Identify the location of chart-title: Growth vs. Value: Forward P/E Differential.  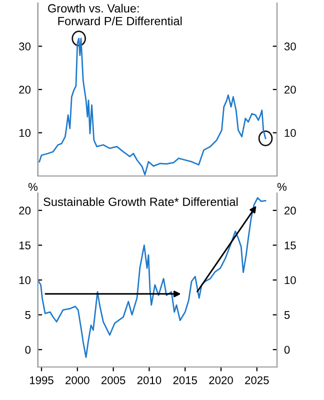
(115, 15).